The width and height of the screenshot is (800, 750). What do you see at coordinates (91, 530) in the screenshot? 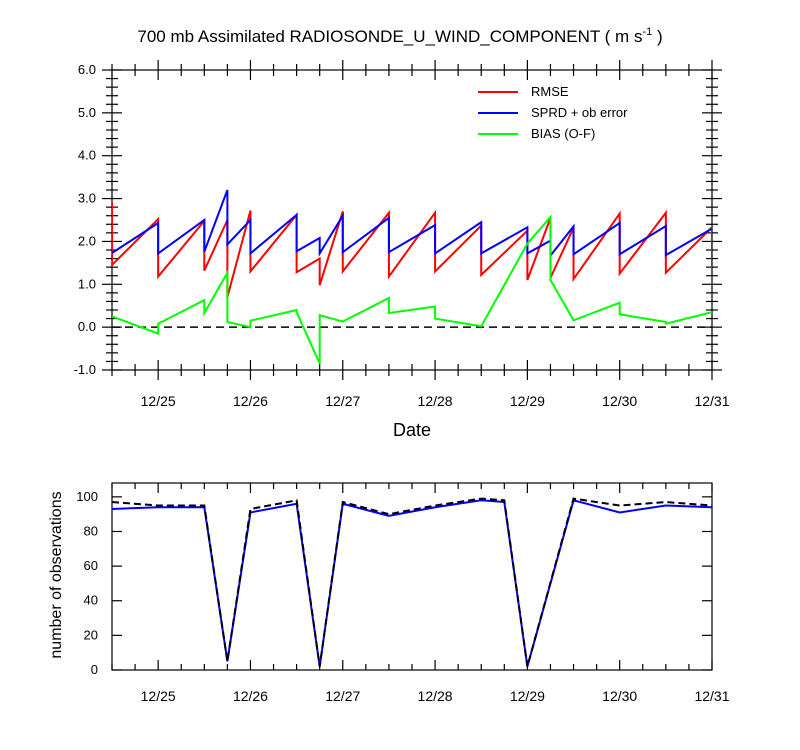
I see `bottom-y-tick-label: 80` at bounding box center [91, 530].